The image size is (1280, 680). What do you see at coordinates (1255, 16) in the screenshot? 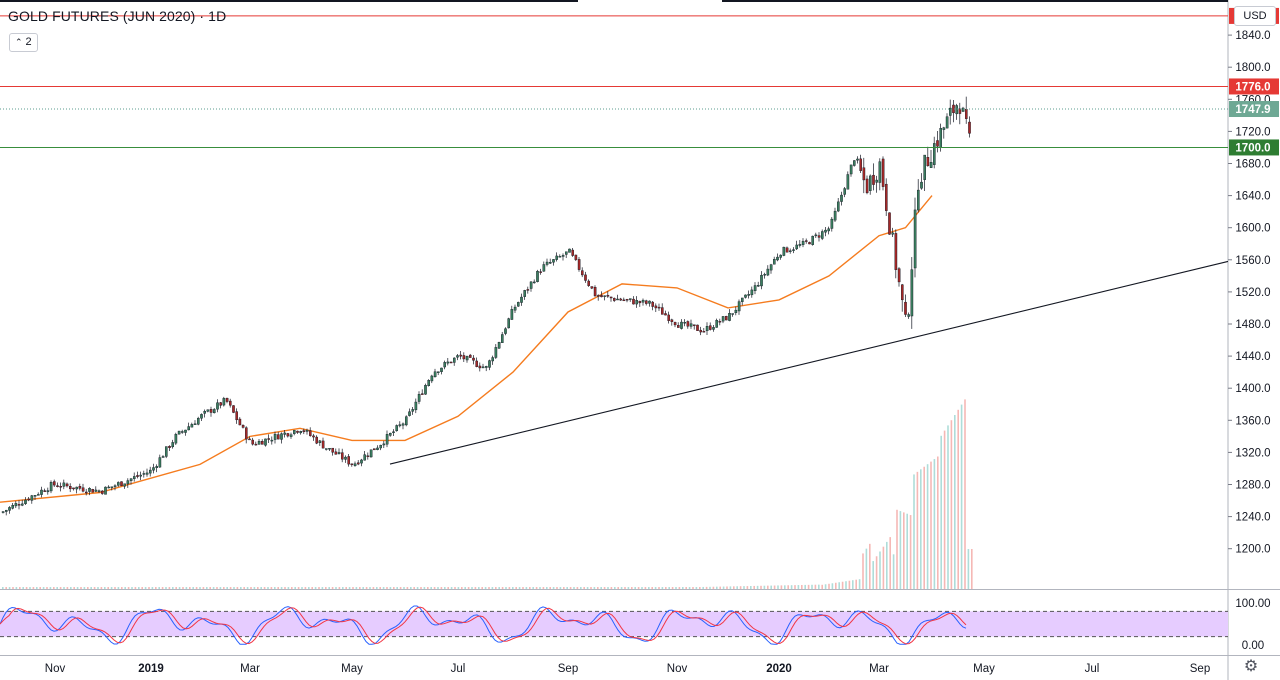
I see `currency-label: USD` at bounding box center [1255, 16].